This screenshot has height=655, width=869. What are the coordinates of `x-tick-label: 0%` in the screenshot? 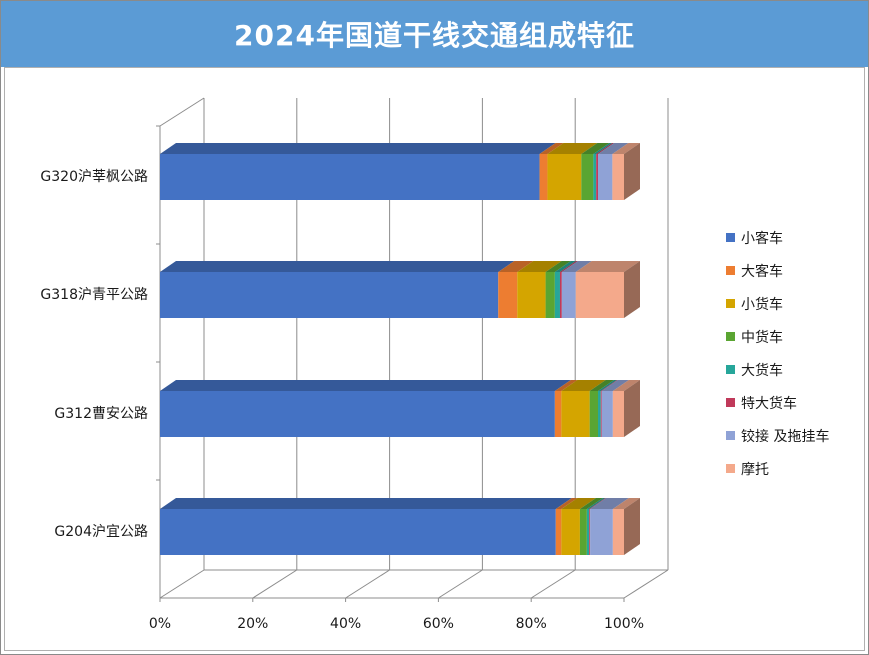 It's located at (160, 624).